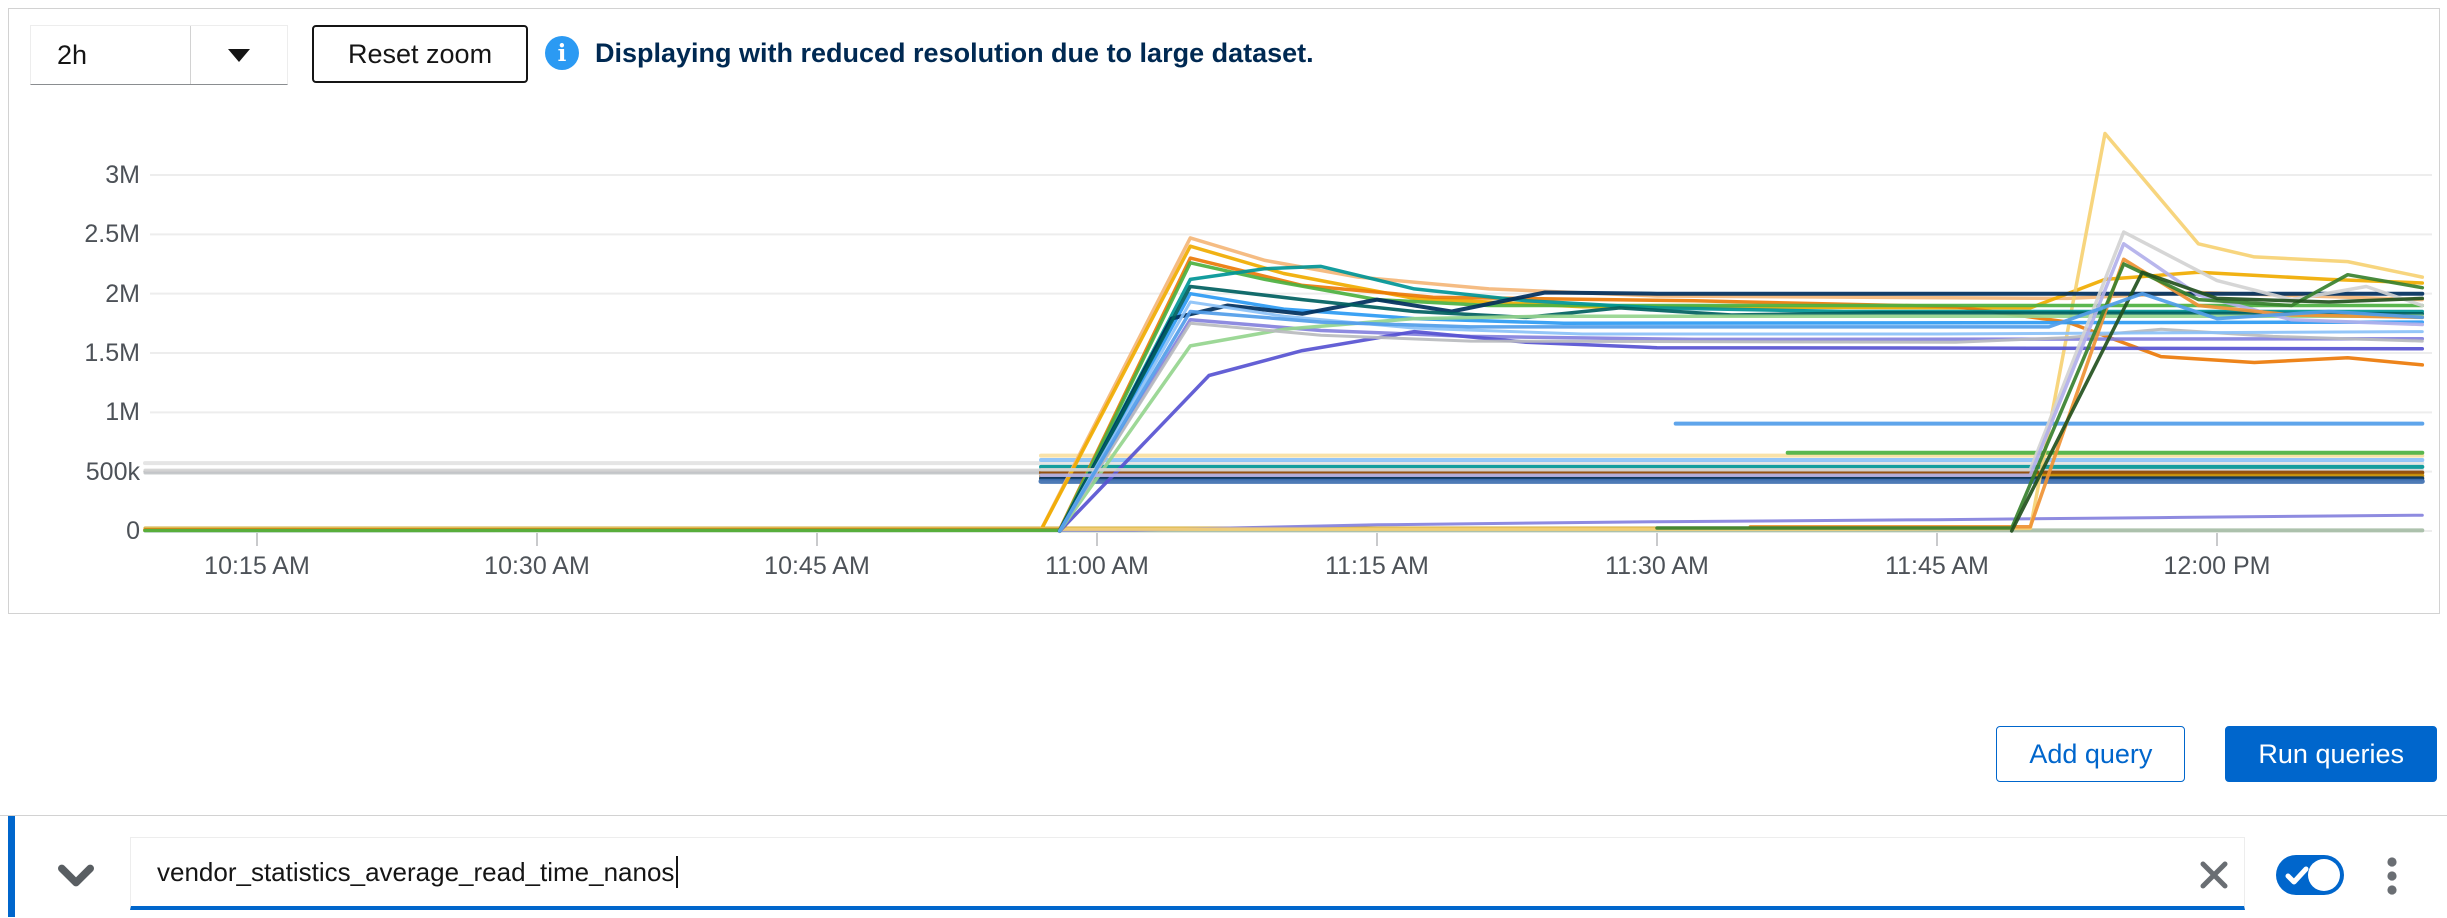  I want to click on chevron-down-icon, so click(76, 875).